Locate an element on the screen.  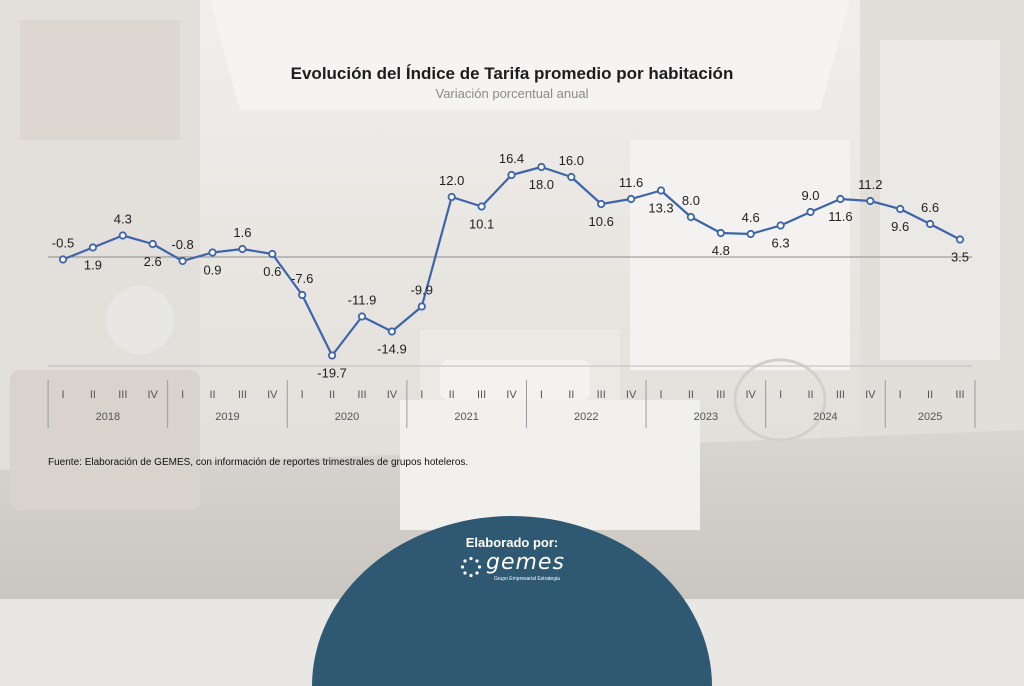
data-label: 3.5 is located at coordinates (960, 257).